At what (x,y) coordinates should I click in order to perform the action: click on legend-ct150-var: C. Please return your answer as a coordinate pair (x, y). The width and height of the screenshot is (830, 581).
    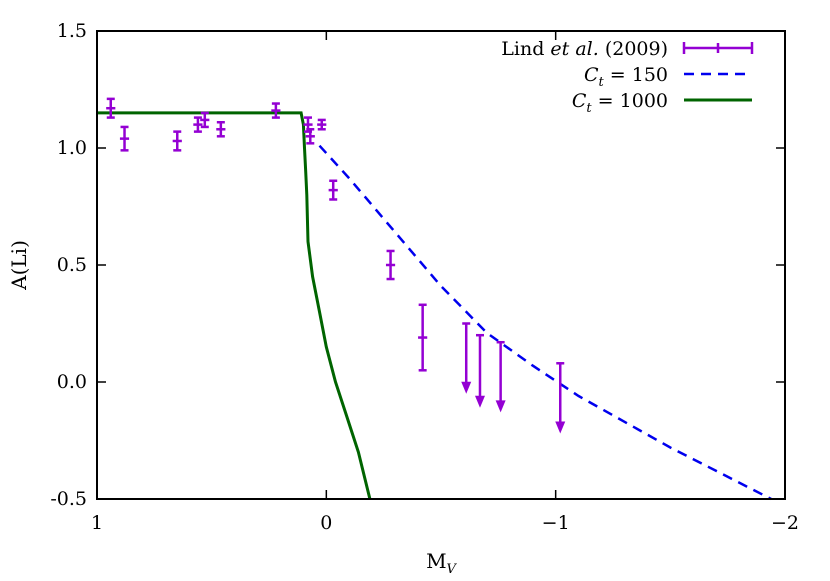
    Looking at the image, I should click on (591, 75).